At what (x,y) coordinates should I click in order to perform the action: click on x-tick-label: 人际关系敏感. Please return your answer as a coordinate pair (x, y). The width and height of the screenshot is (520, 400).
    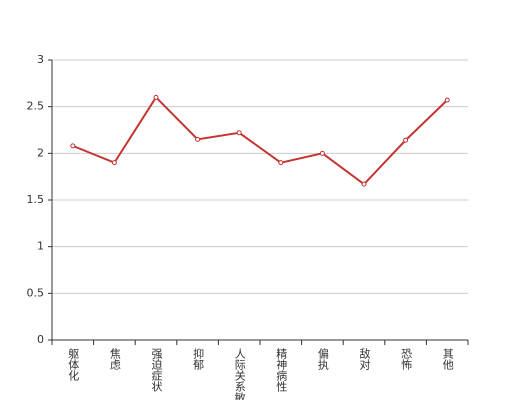
    Looking at the image, I should click on (239, 374).